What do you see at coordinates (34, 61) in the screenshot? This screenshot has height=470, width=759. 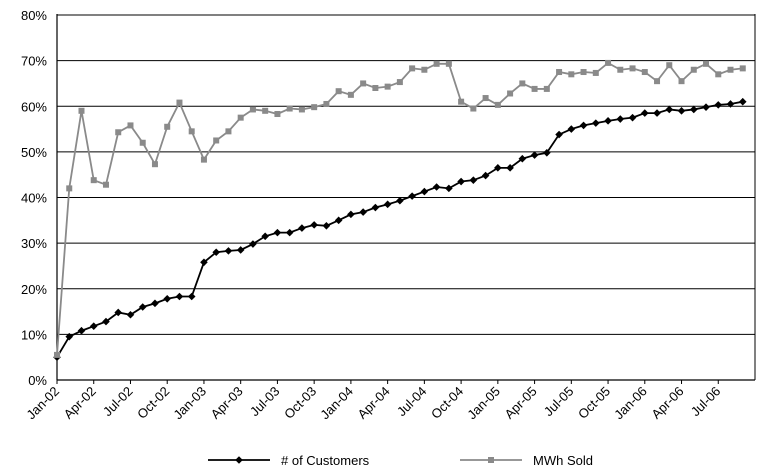 I see `y-tick-label: 70%` at bounding box center [34, 61].